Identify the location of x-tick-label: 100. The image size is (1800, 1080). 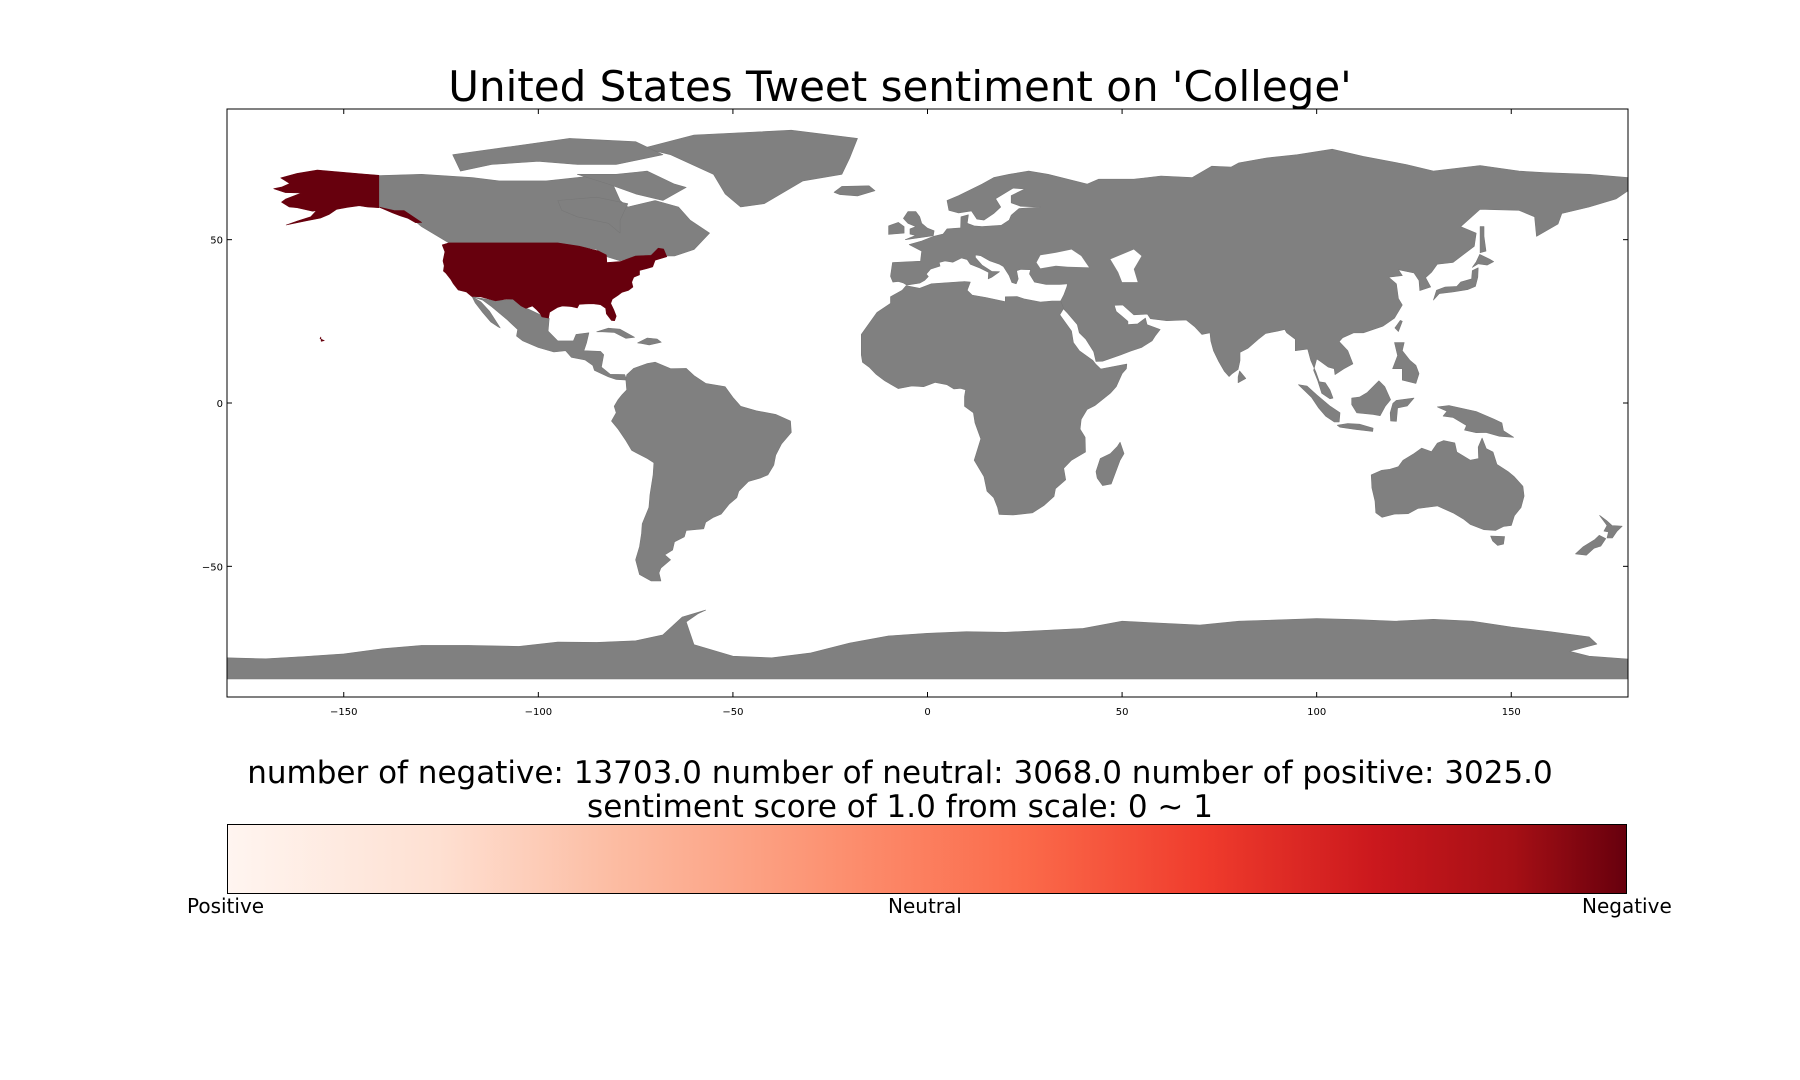
(1316, 712).